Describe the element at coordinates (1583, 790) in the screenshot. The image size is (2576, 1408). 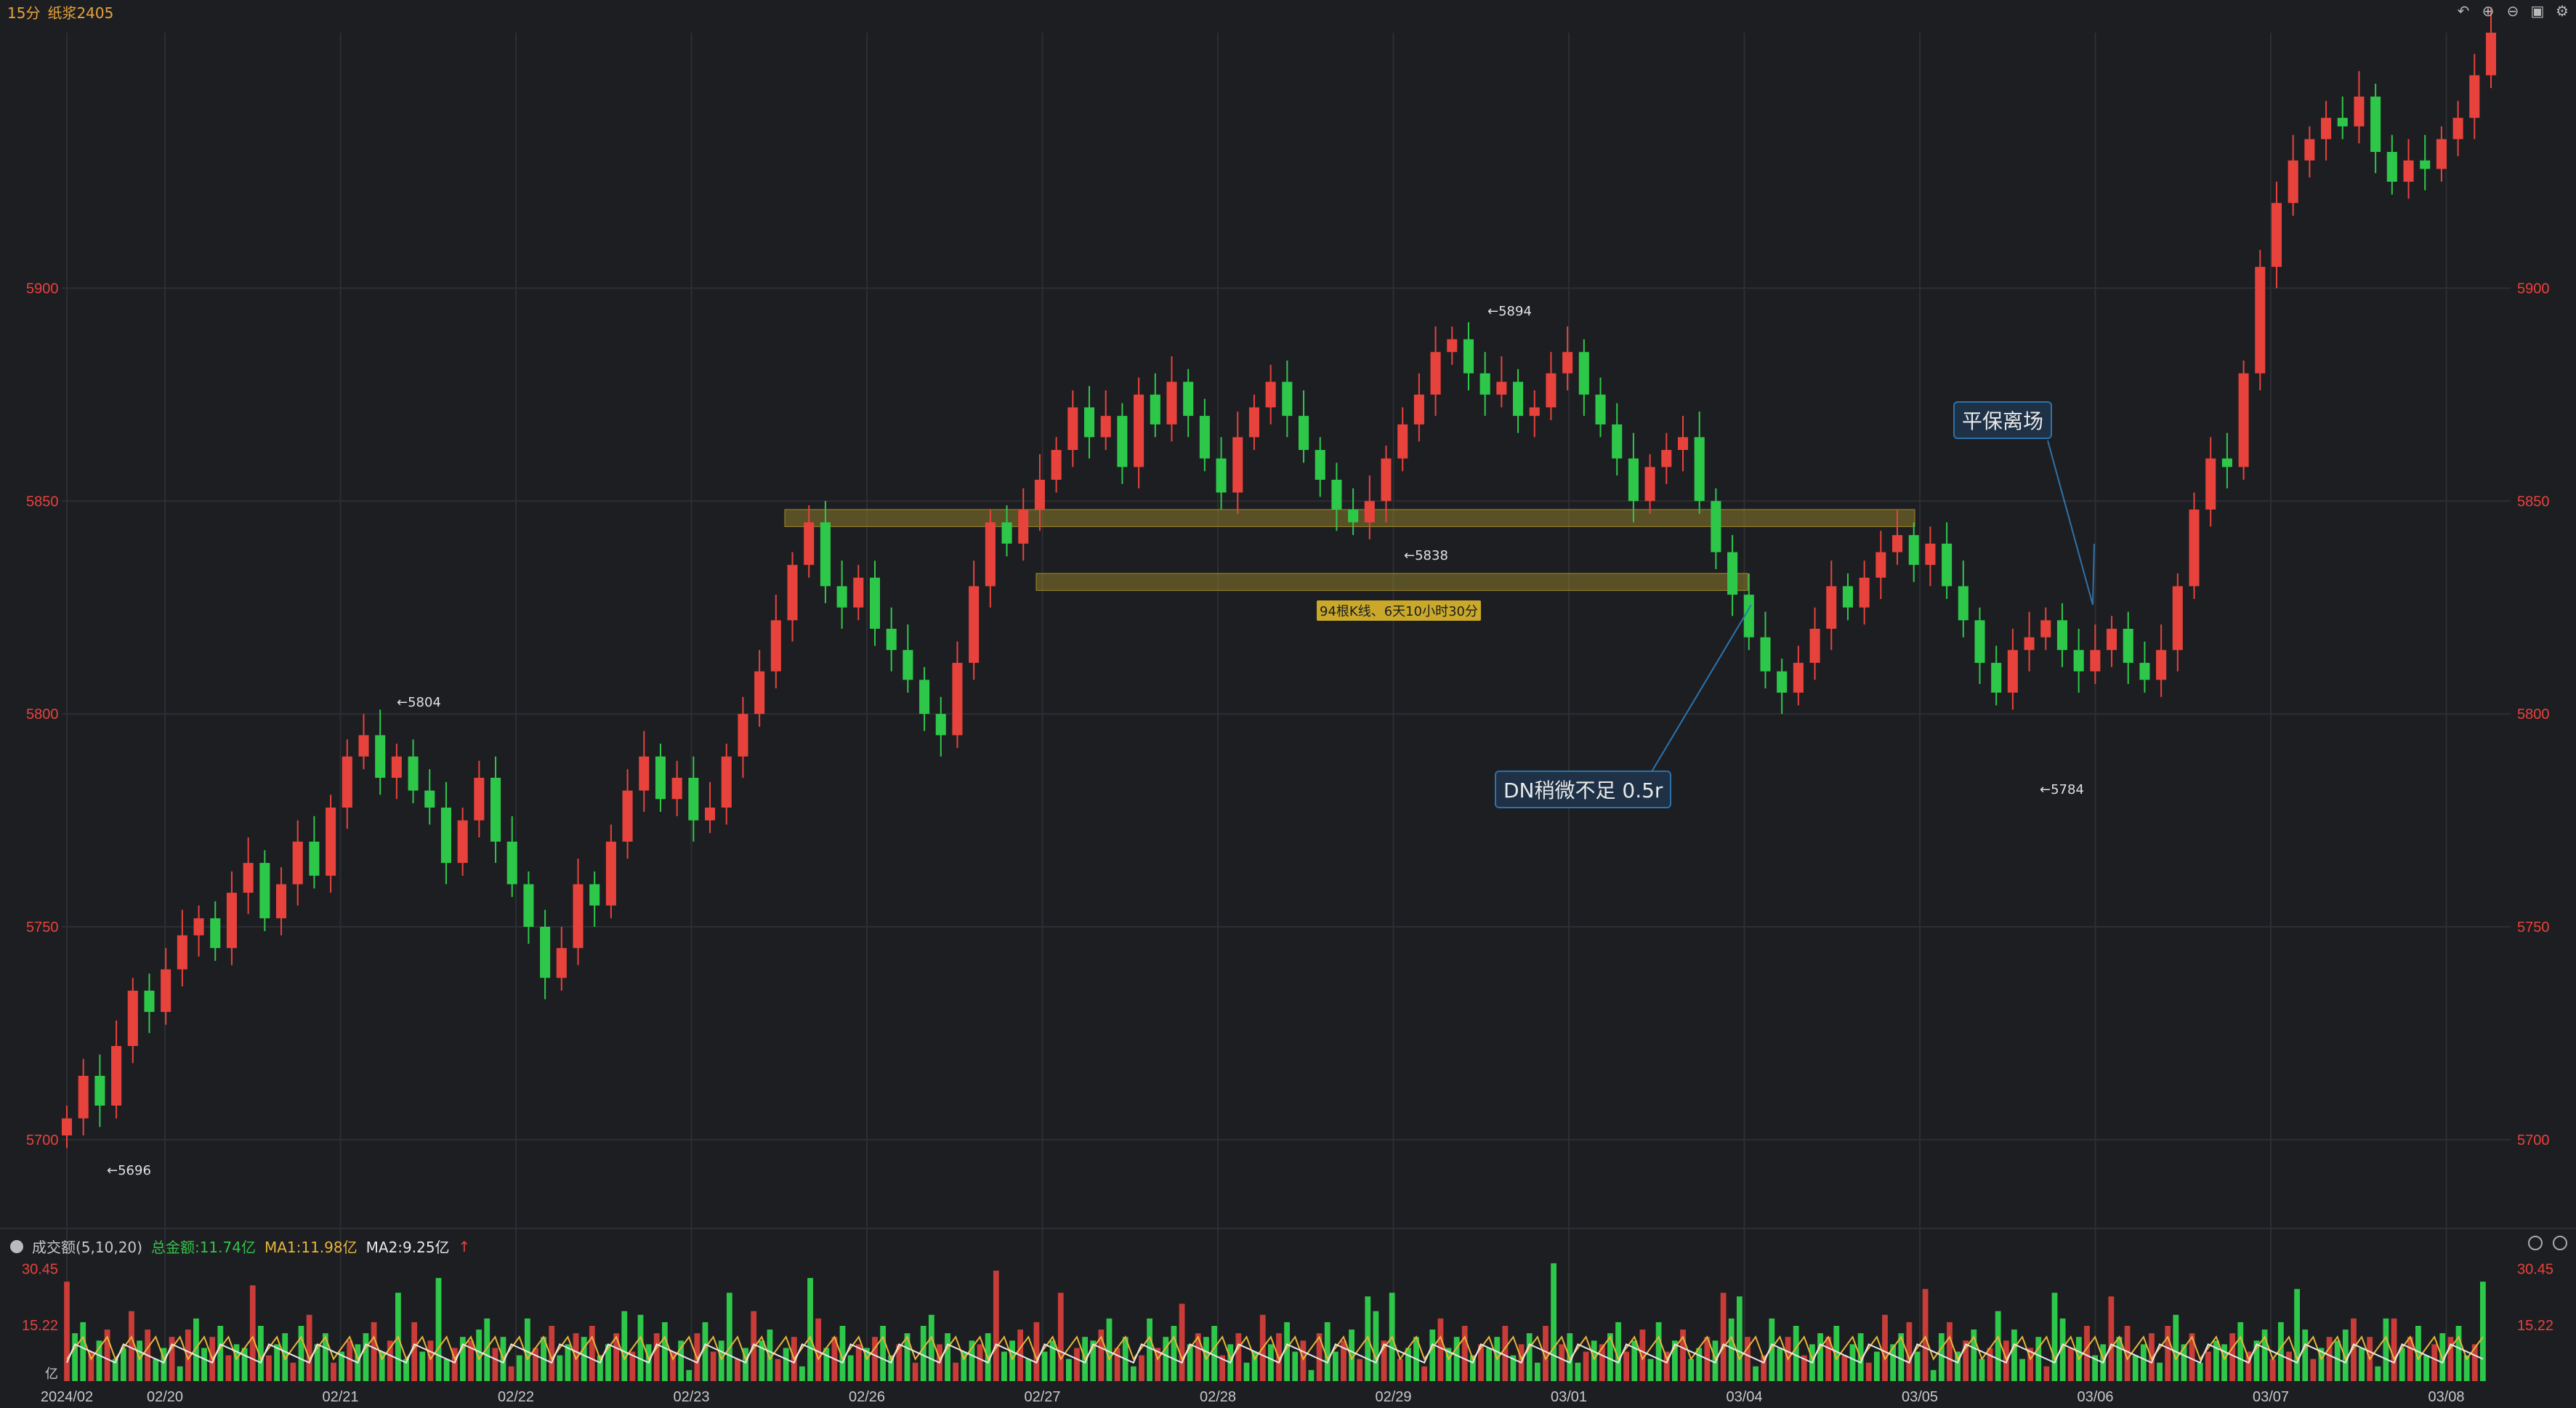
I see `dn-annotation: DN稍微不足 0.5r` at that location.